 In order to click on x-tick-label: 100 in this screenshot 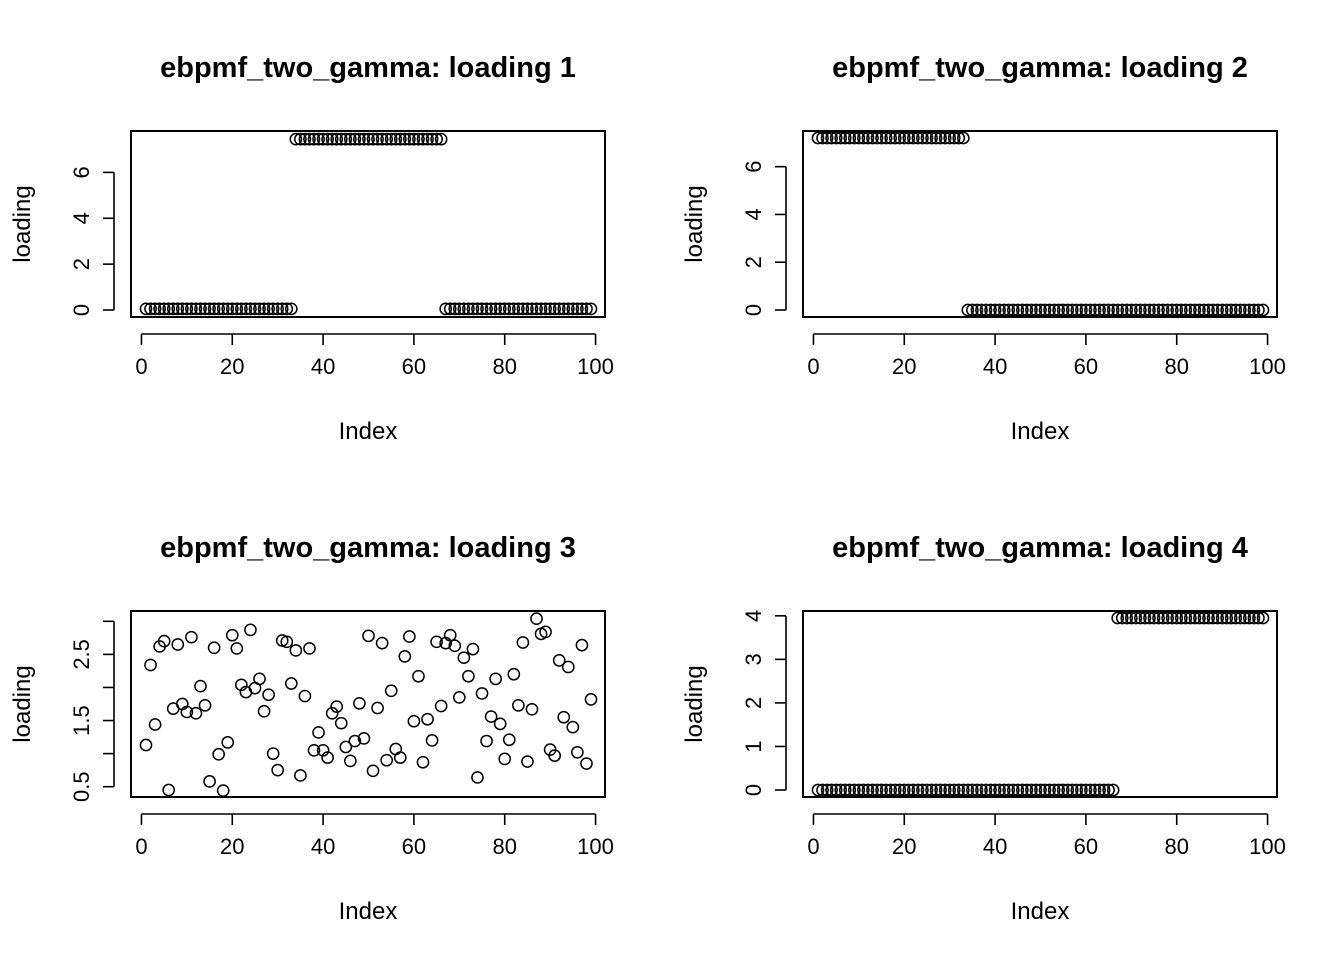, I will do `click(595, 846)`.